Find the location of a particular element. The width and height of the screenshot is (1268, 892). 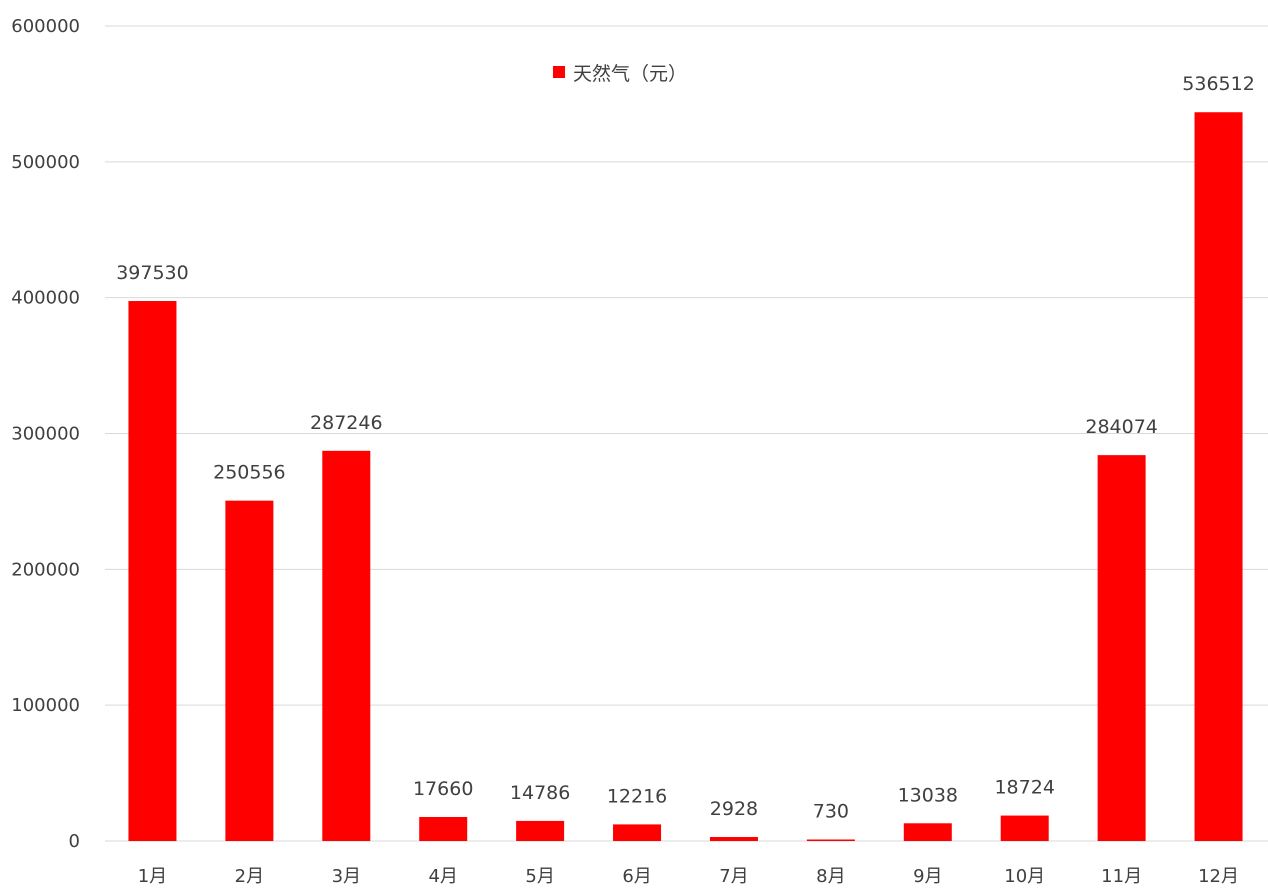

x-tick-label: 12月 is located at coordinates (1218, 876).